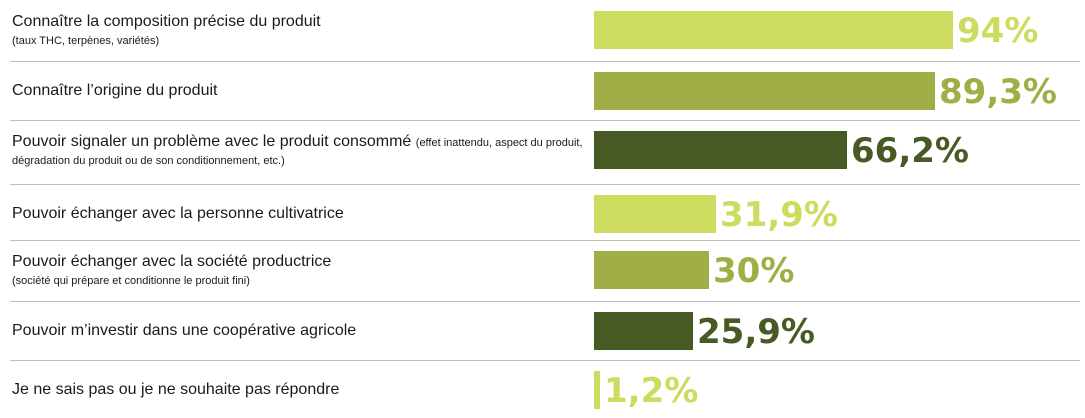 The height and width of the screenshot is (418, 1085). I want to click on value-label: 25,9%, so click(756, 332).